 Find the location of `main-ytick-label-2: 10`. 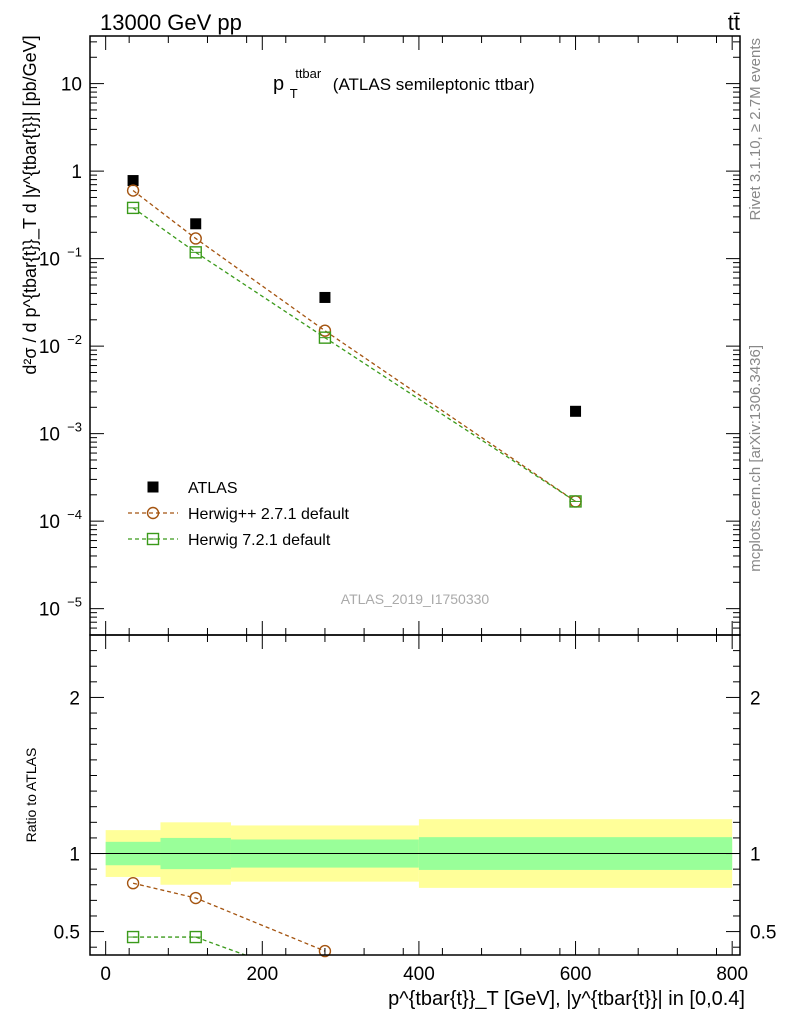

main-ytick-label-2: 10 is located at coordinates (49, 260).